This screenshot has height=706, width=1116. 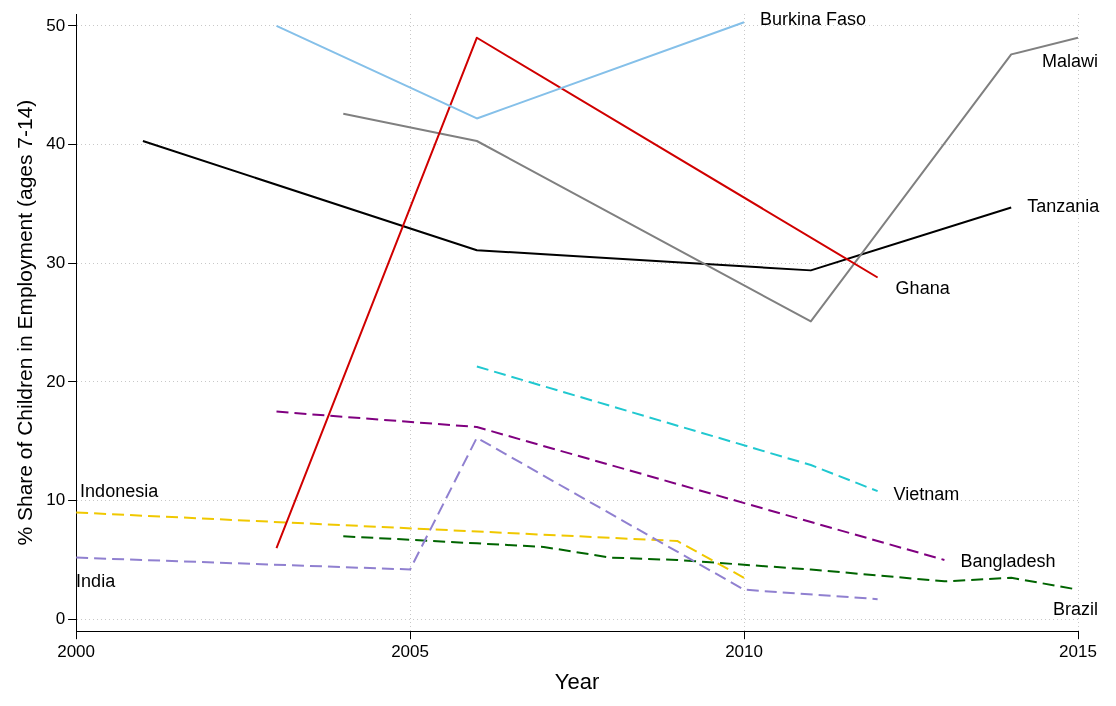 What do you see at coordinates (56, 25) in the screenshot?
I see `y-tick-label: 50` at bounding box center [56, 25].